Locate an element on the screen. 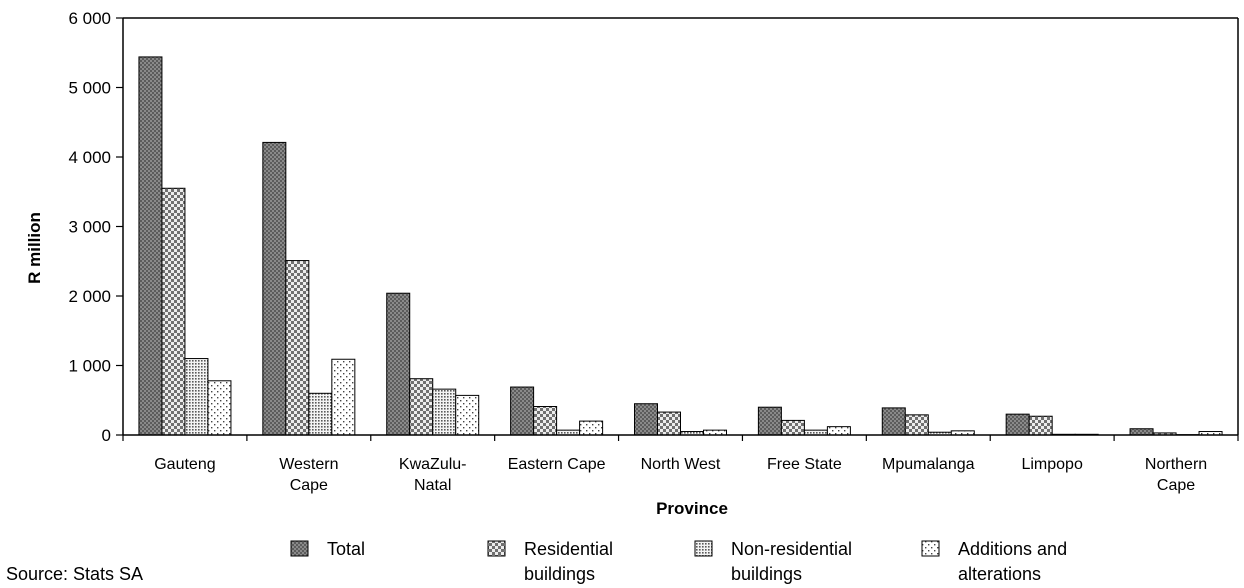 The width and height of the screenshot is (1244, 588). x-category-label: Limpopo is located at coordinates (1051, 464).